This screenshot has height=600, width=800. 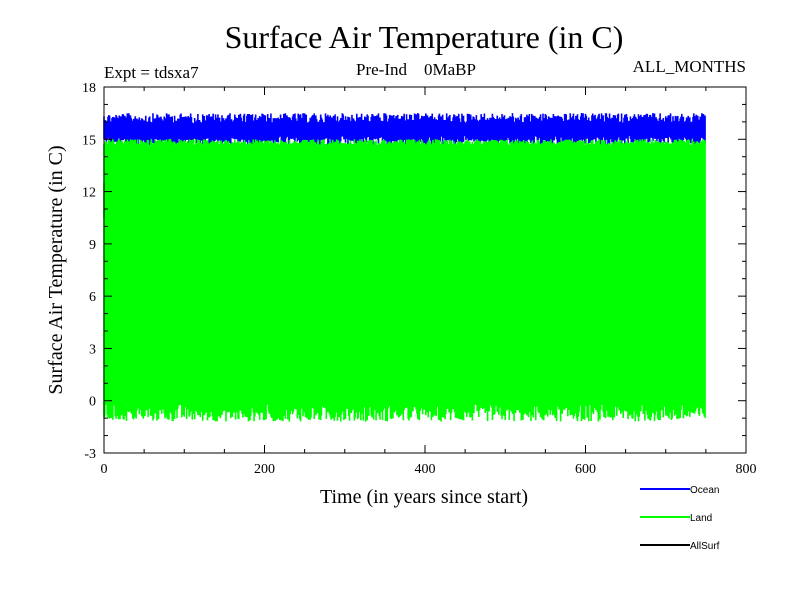 I want to click on y-tick-label: 12, so click(x=89, y=193).